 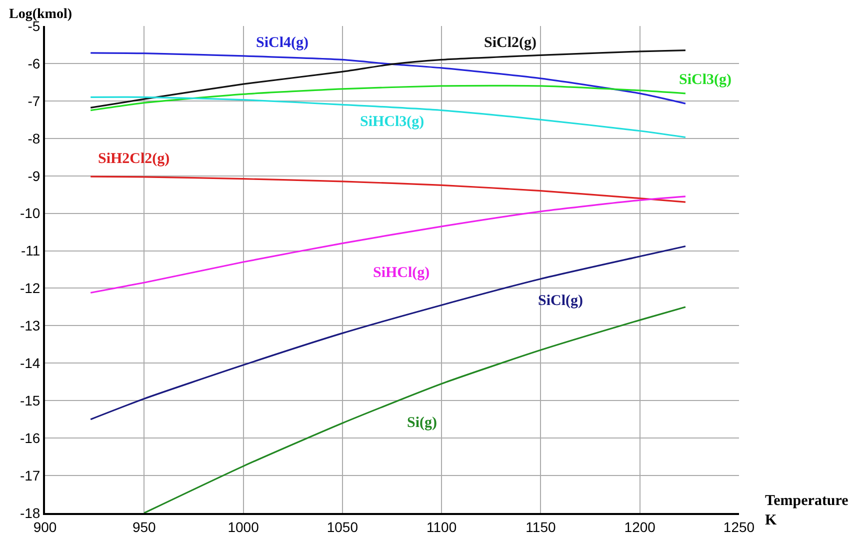 What do you see at coordinates (541, 526) in the screenshot?
I see `x-tick-label: 1150` at bounding box center [541, 526].